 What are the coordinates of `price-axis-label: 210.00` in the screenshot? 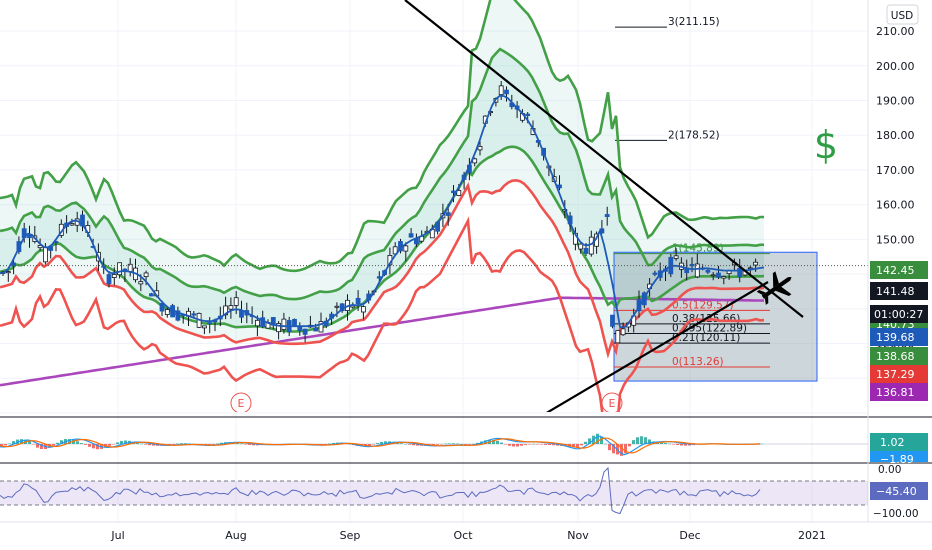 It's located at (895, 31).